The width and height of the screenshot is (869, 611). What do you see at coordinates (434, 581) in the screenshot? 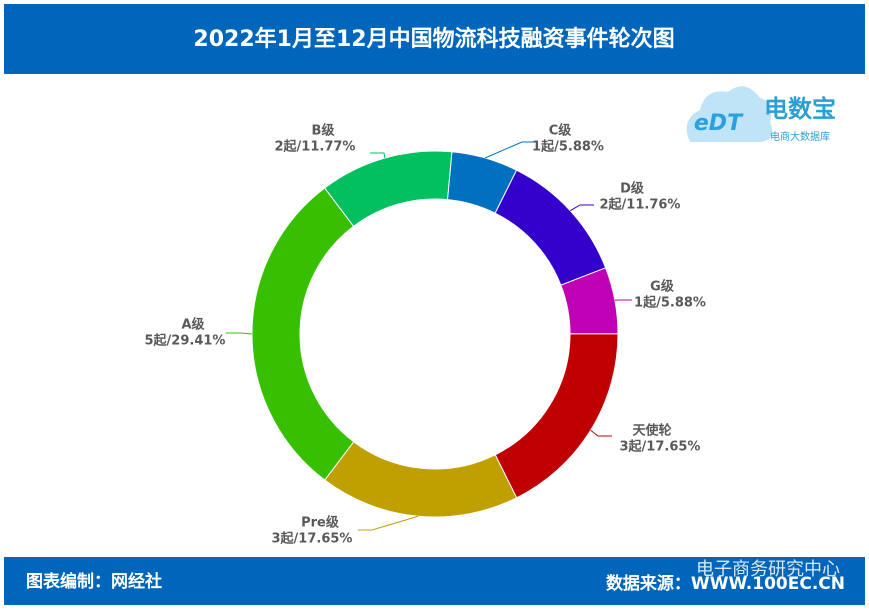
I see `footer-bar` at bounding box center [434, 581].